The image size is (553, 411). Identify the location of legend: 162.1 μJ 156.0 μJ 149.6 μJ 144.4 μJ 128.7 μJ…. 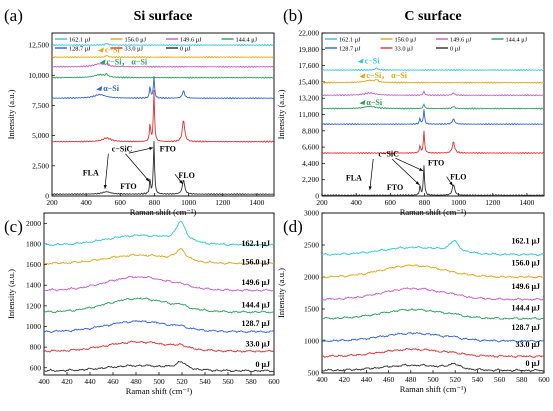
(426, 44).